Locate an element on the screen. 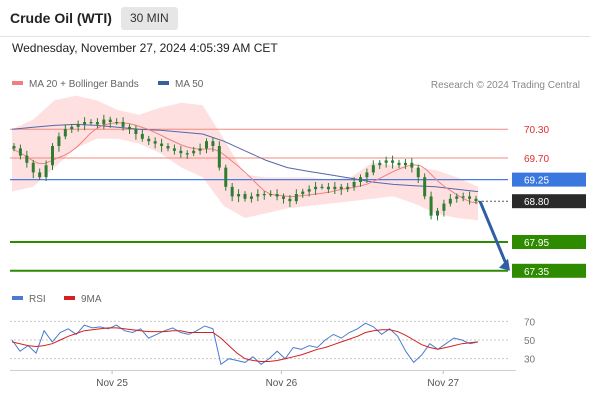 The image size is (590, 400). level-label-4: 67.95 is located at coordinates (536, 243).